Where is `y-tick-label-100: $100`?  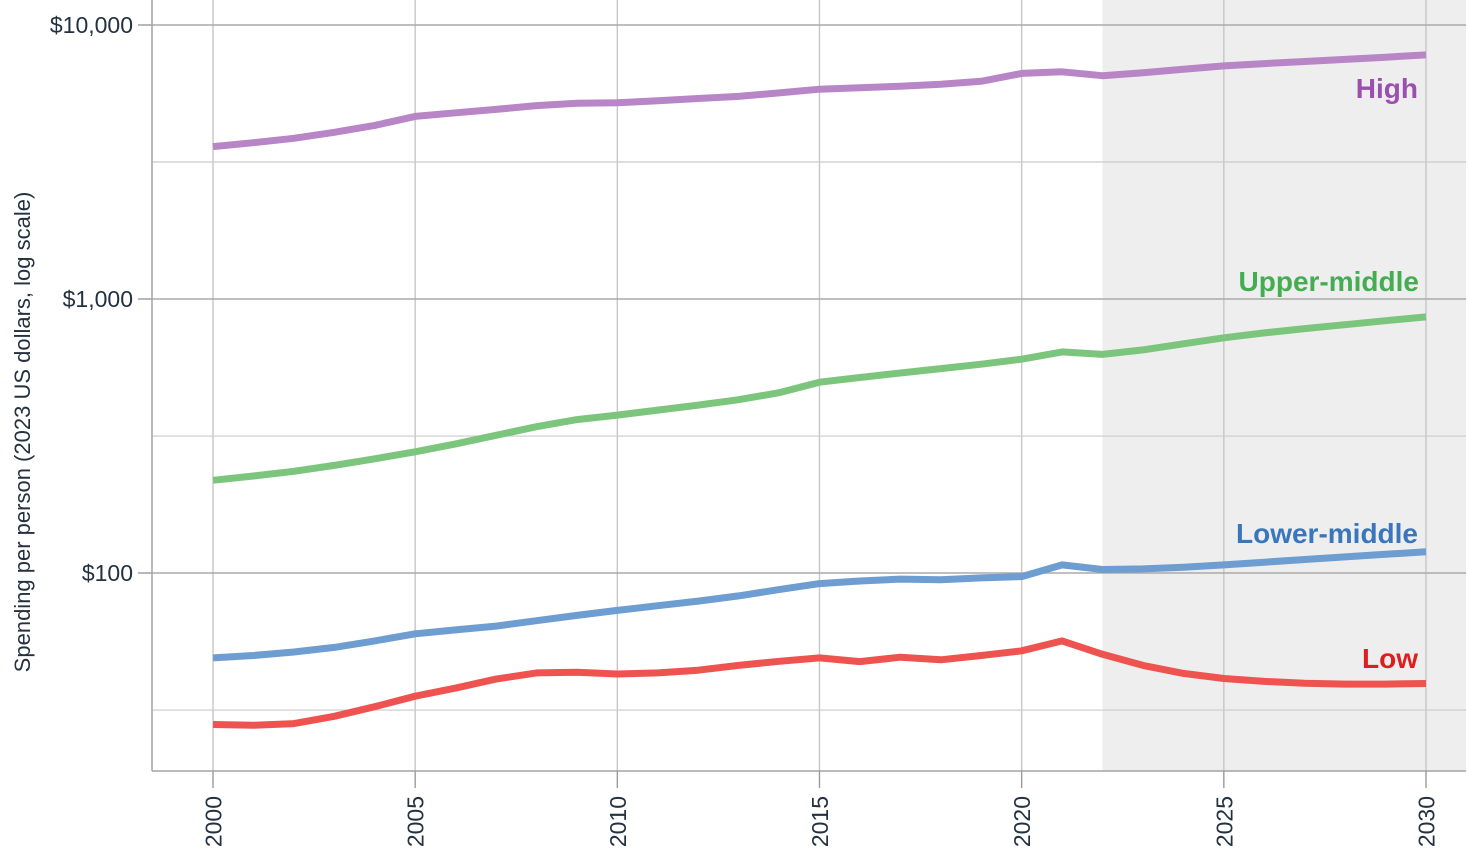
y-tick-label-100: $100 is located at coordinates (107, 573).